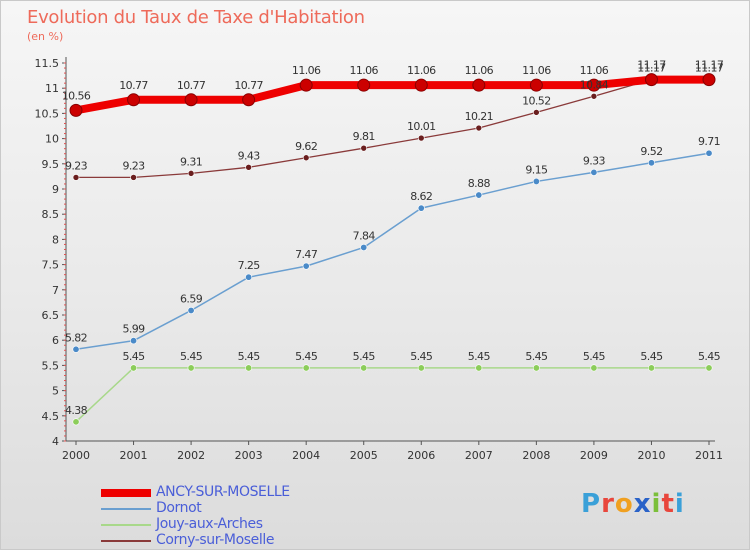 Image resolution: width=750 pixels, height=550 pixels. What do you see at coordinates (651, 455) in the screenshot?
I see `x-tick-label: 2010` at bounding box center [651, 455].